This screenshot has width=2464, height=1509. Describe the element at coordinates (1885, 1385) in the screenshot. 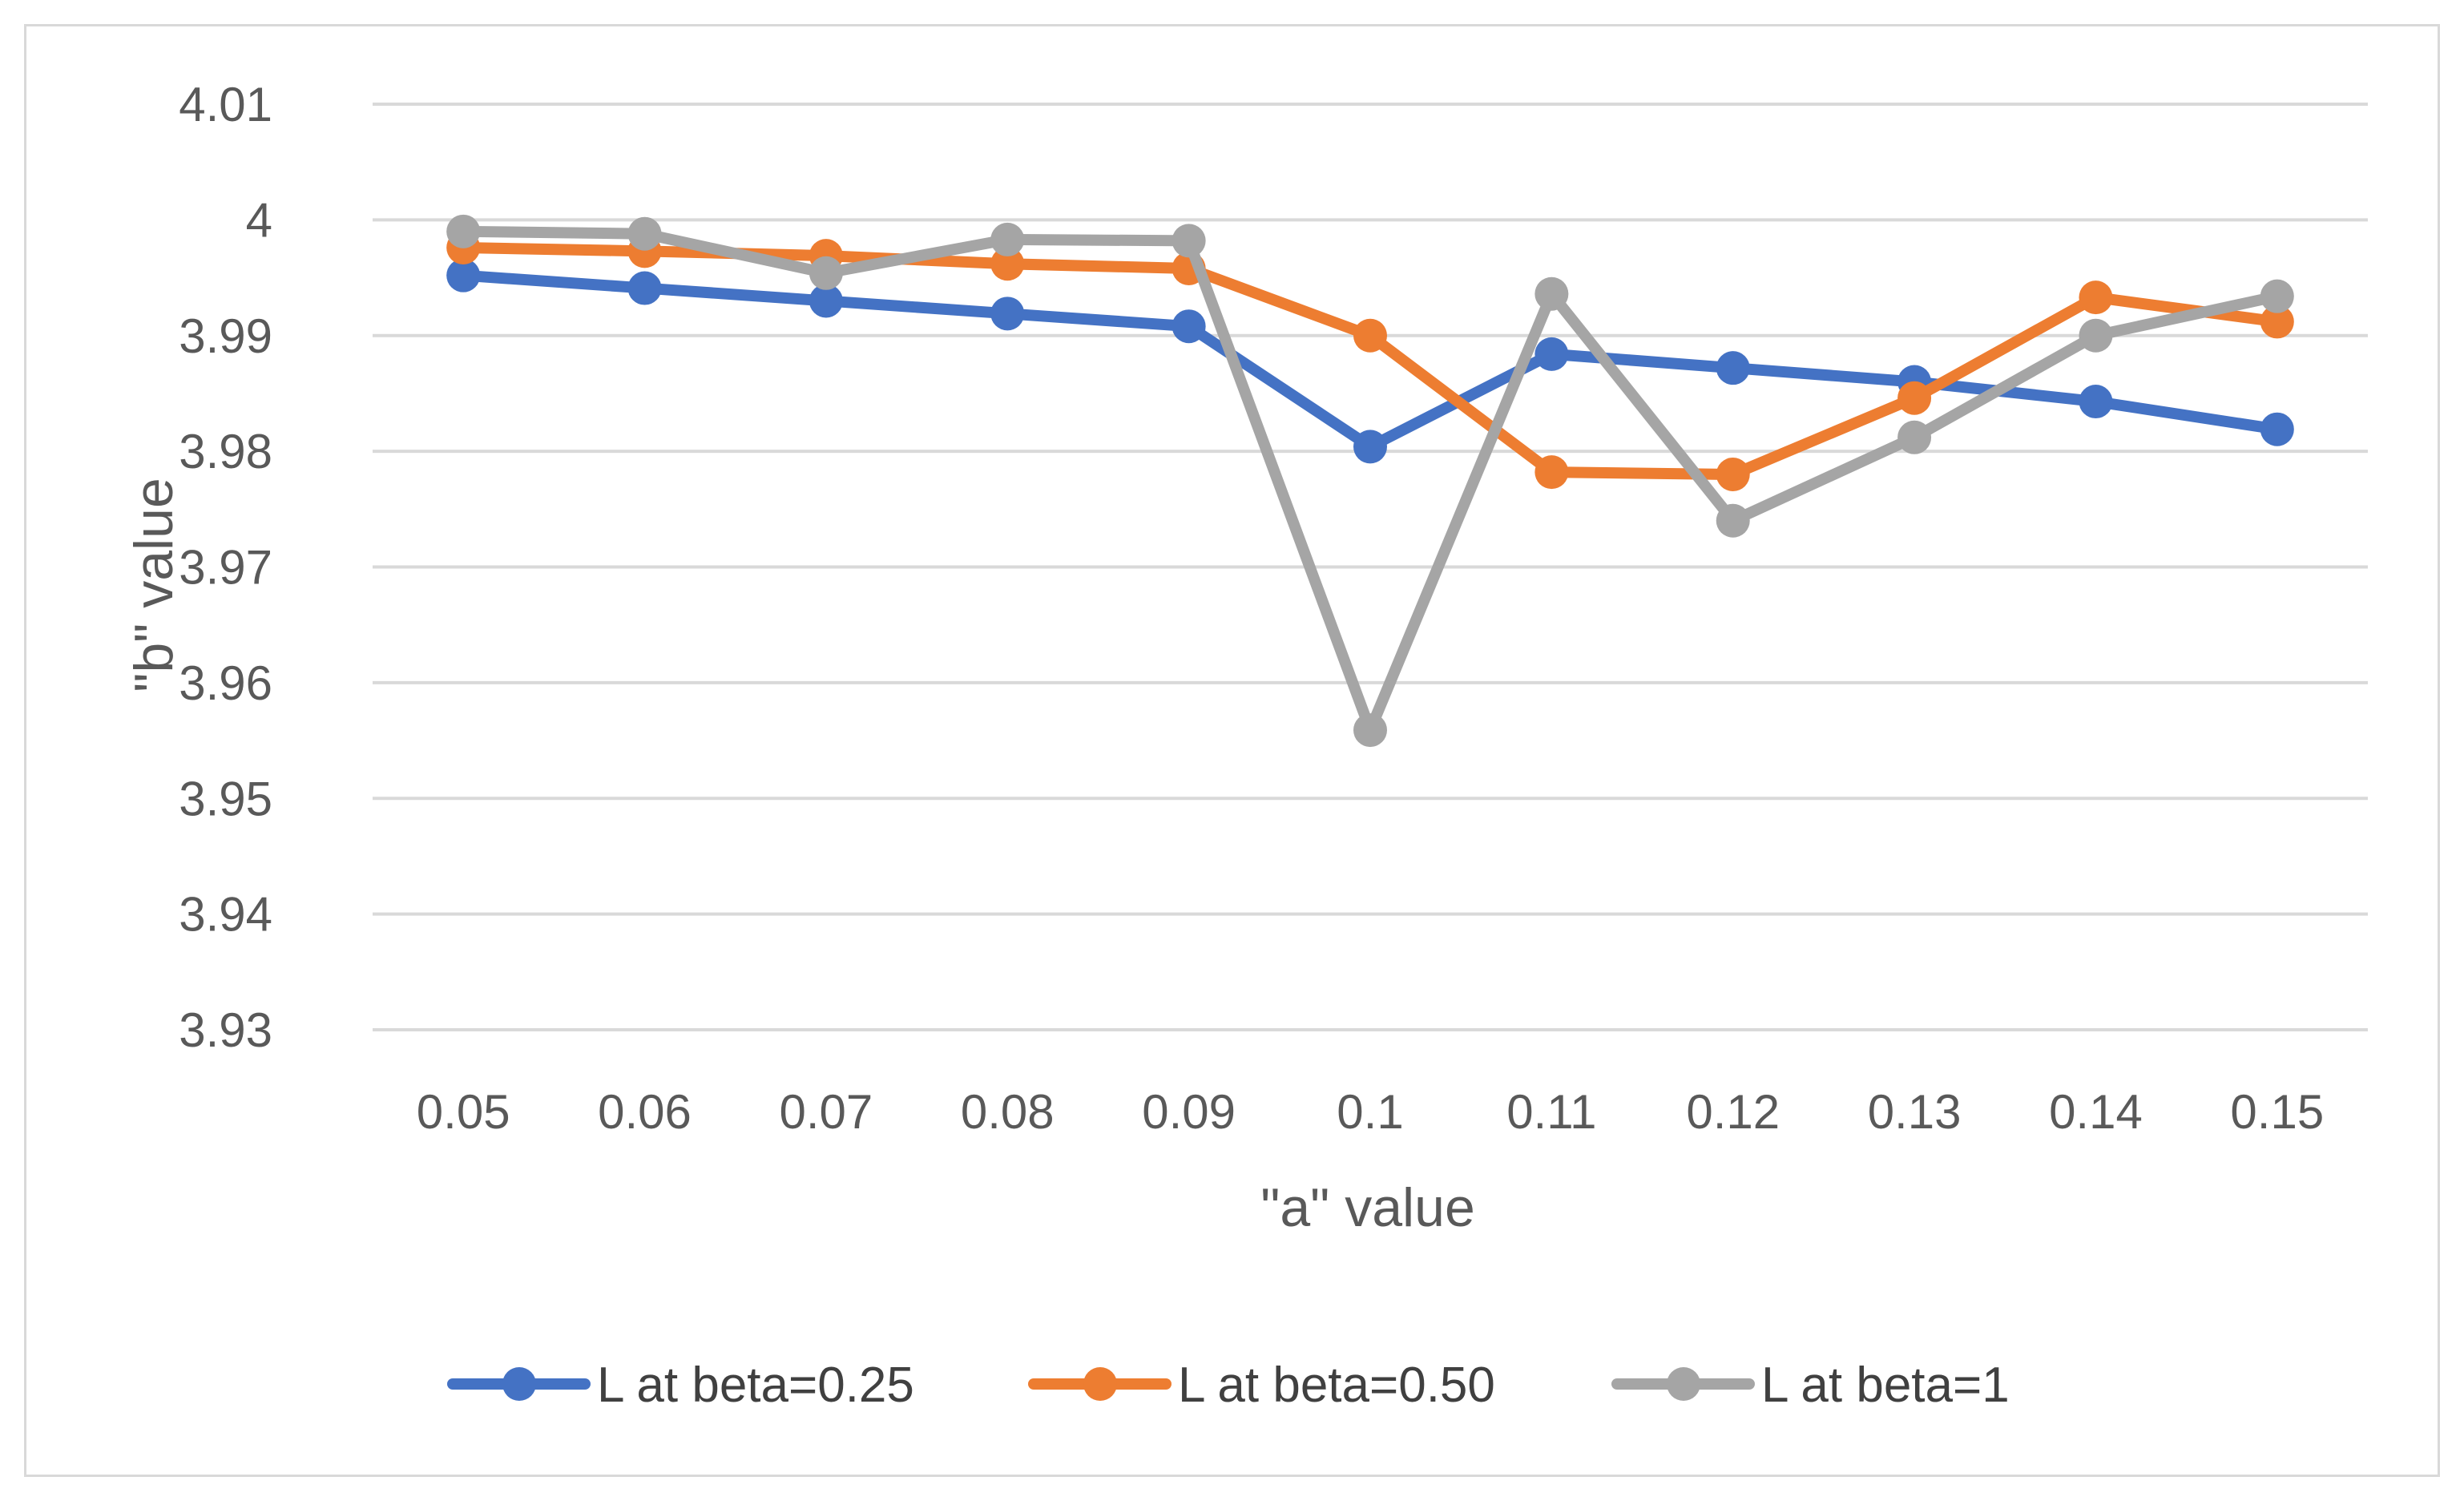

I see `legend-label: L at beta=1` at that location.